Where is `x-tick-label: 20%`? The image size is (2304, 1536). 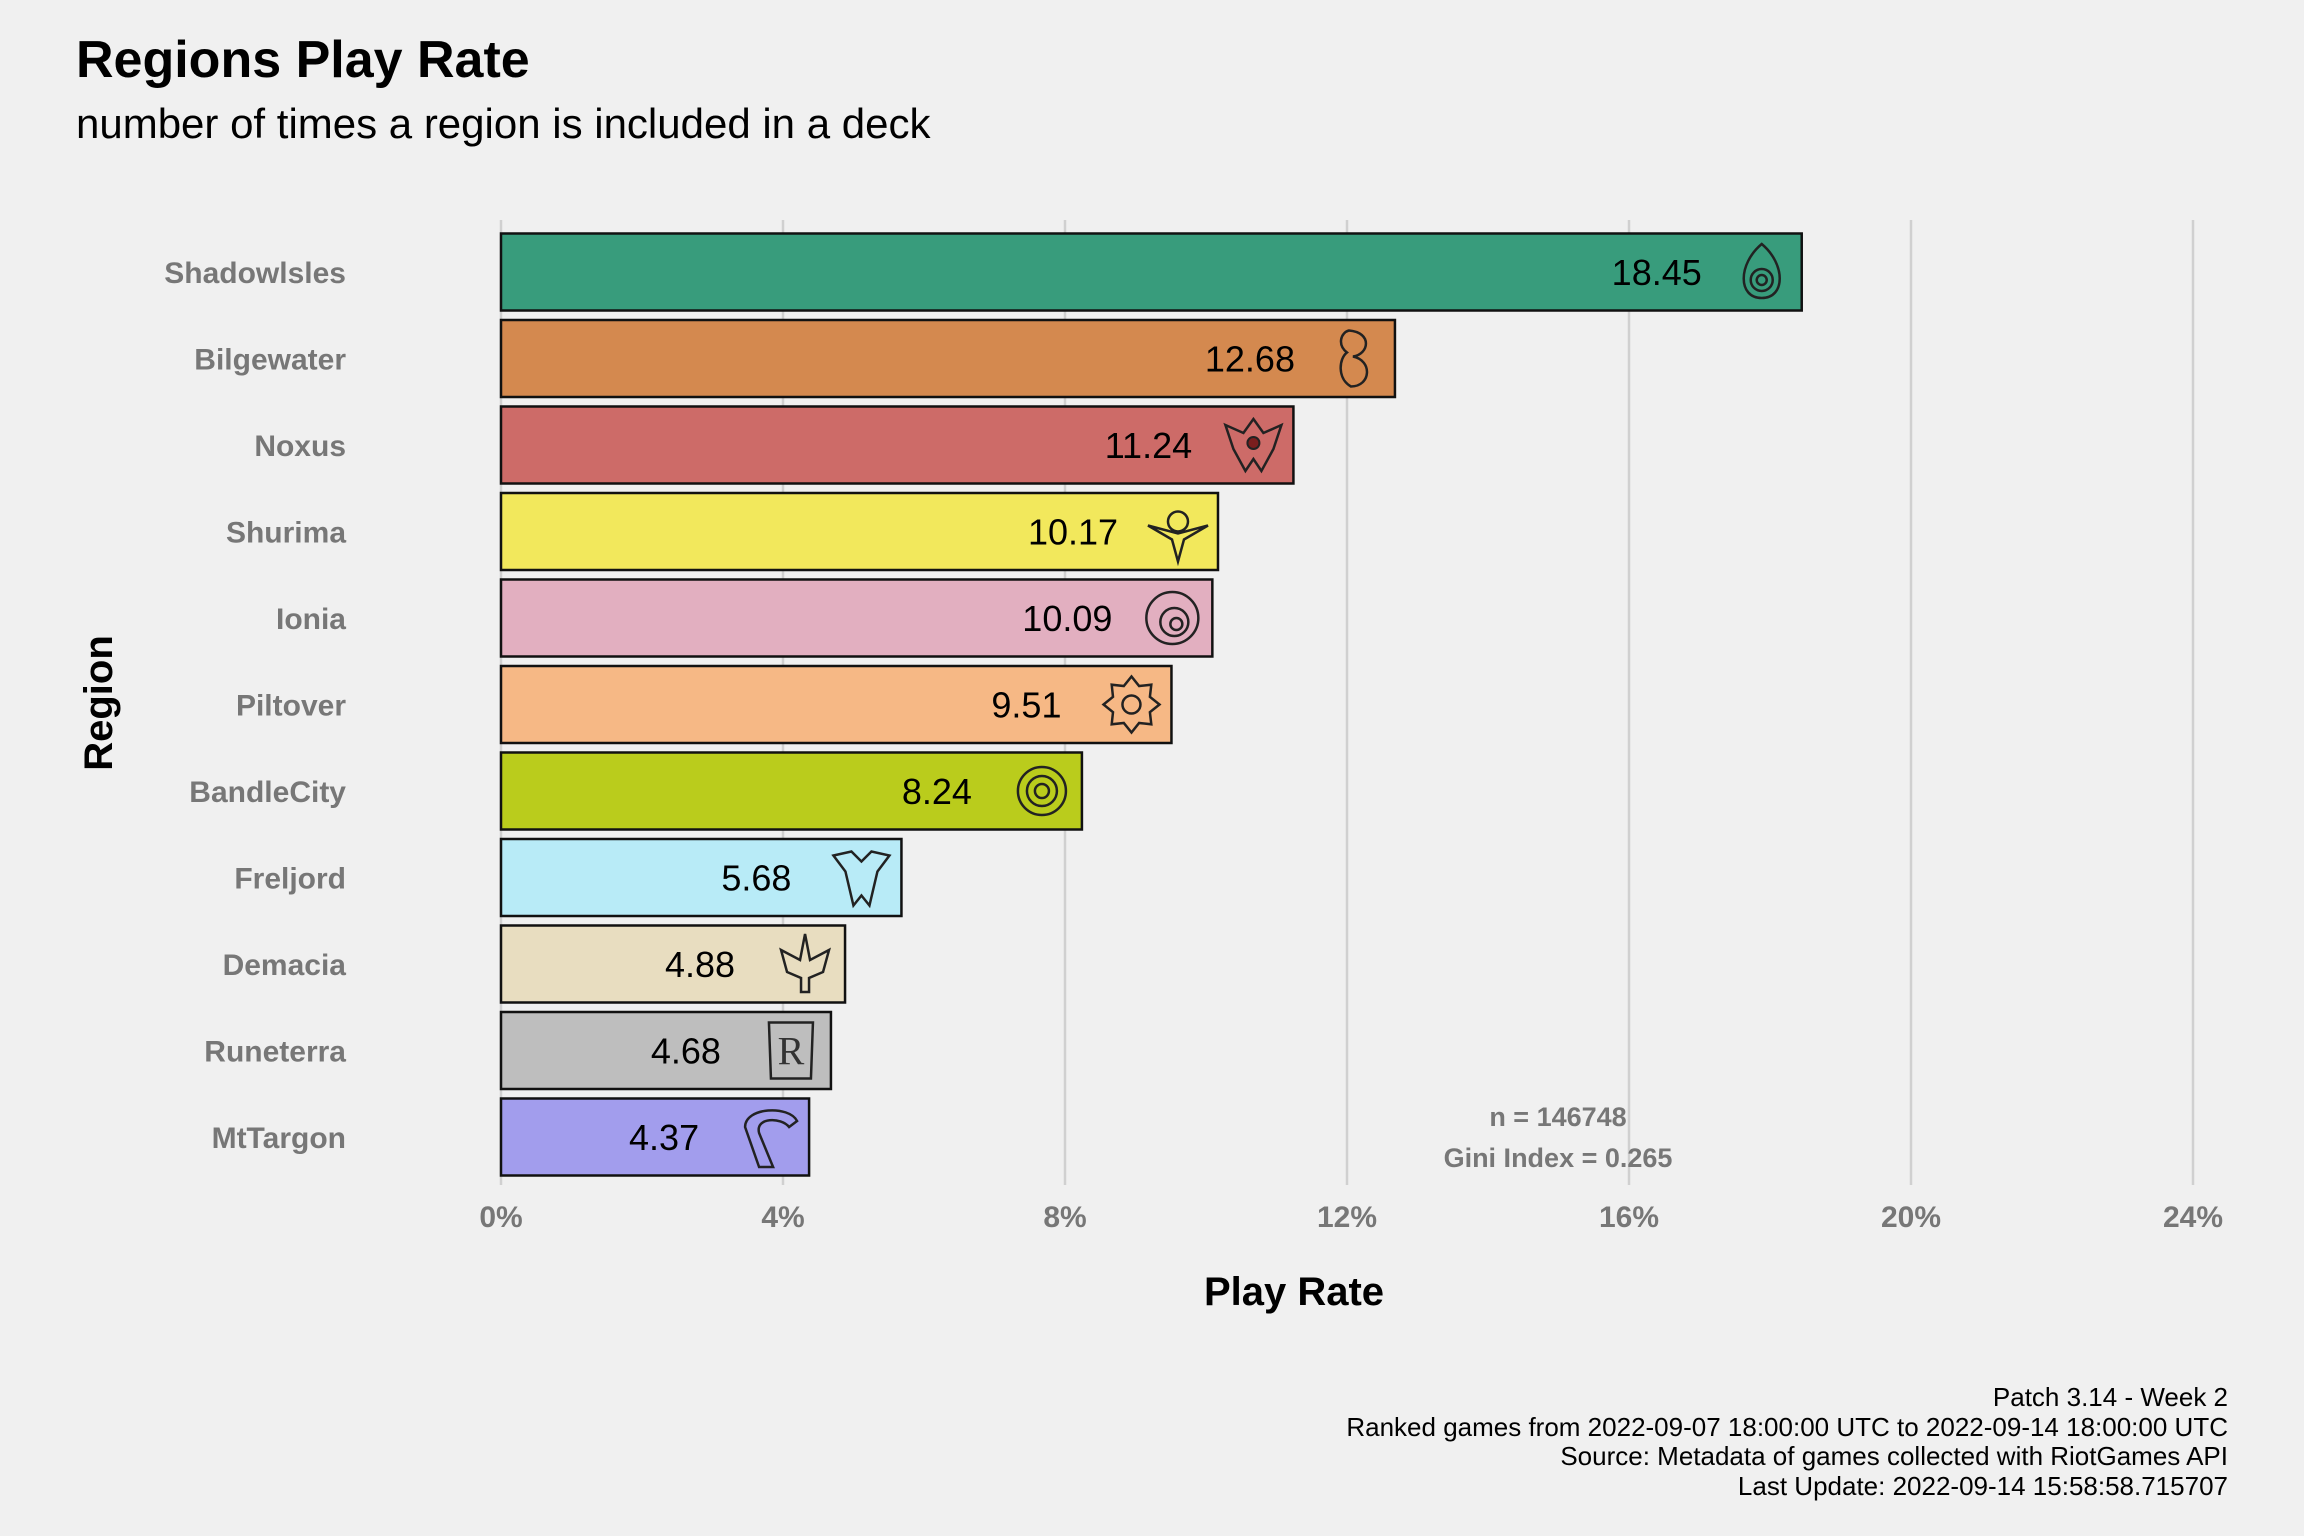 x-tick-label: 20% is located at coordinates (1911, 1217).